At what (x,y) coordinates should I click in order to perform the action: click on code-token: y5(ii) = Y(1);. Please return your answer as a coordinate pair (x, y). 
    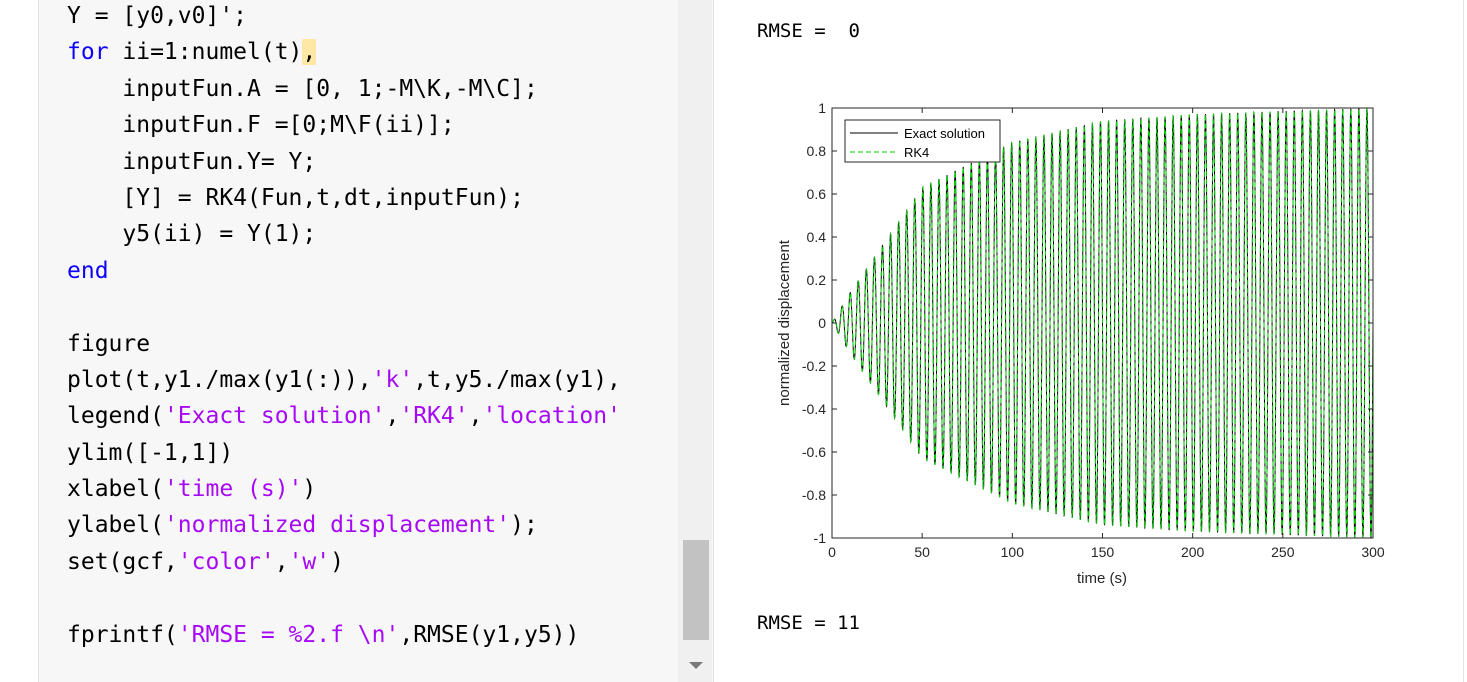
    Looking at the image, I should click on (192, 234).